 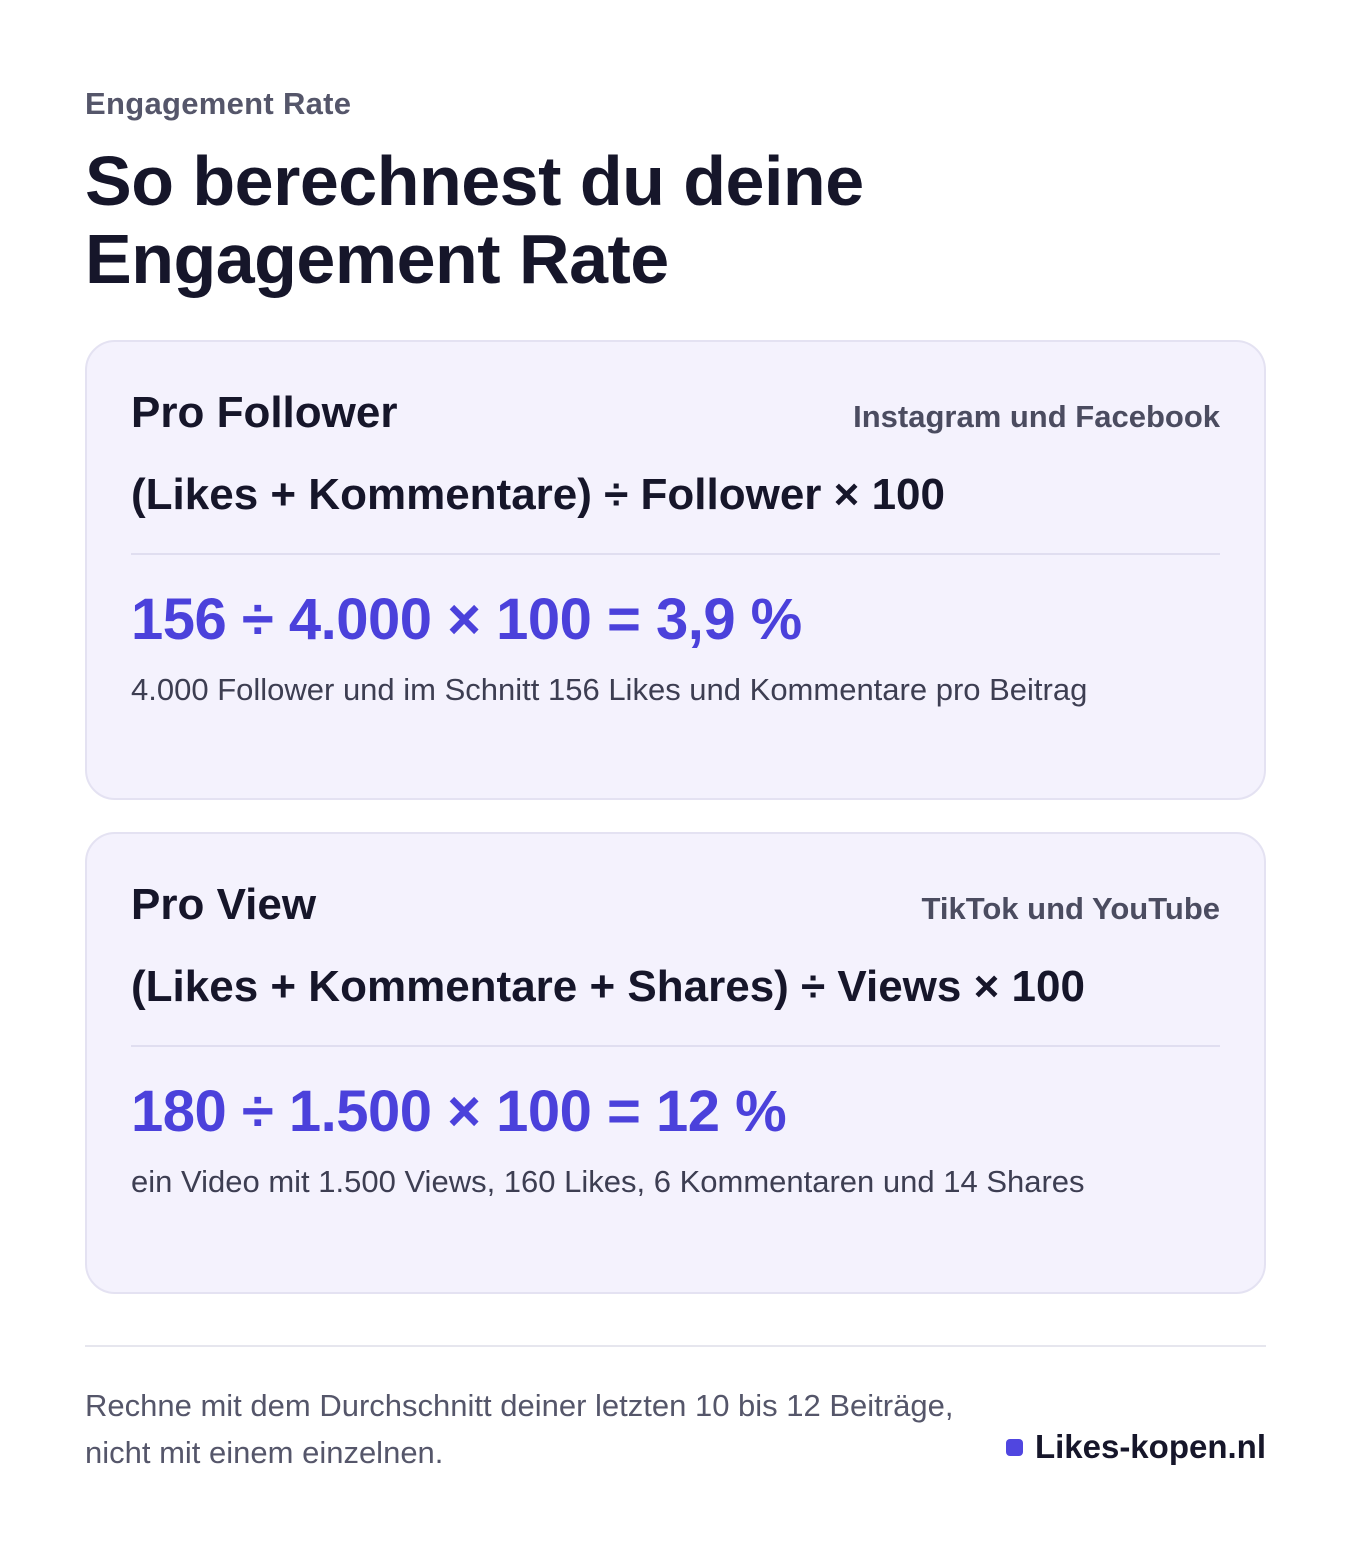 I want to click on formula: (Likes + Kommentare) ÷ Follower × 100, so click(x=538, y=494).